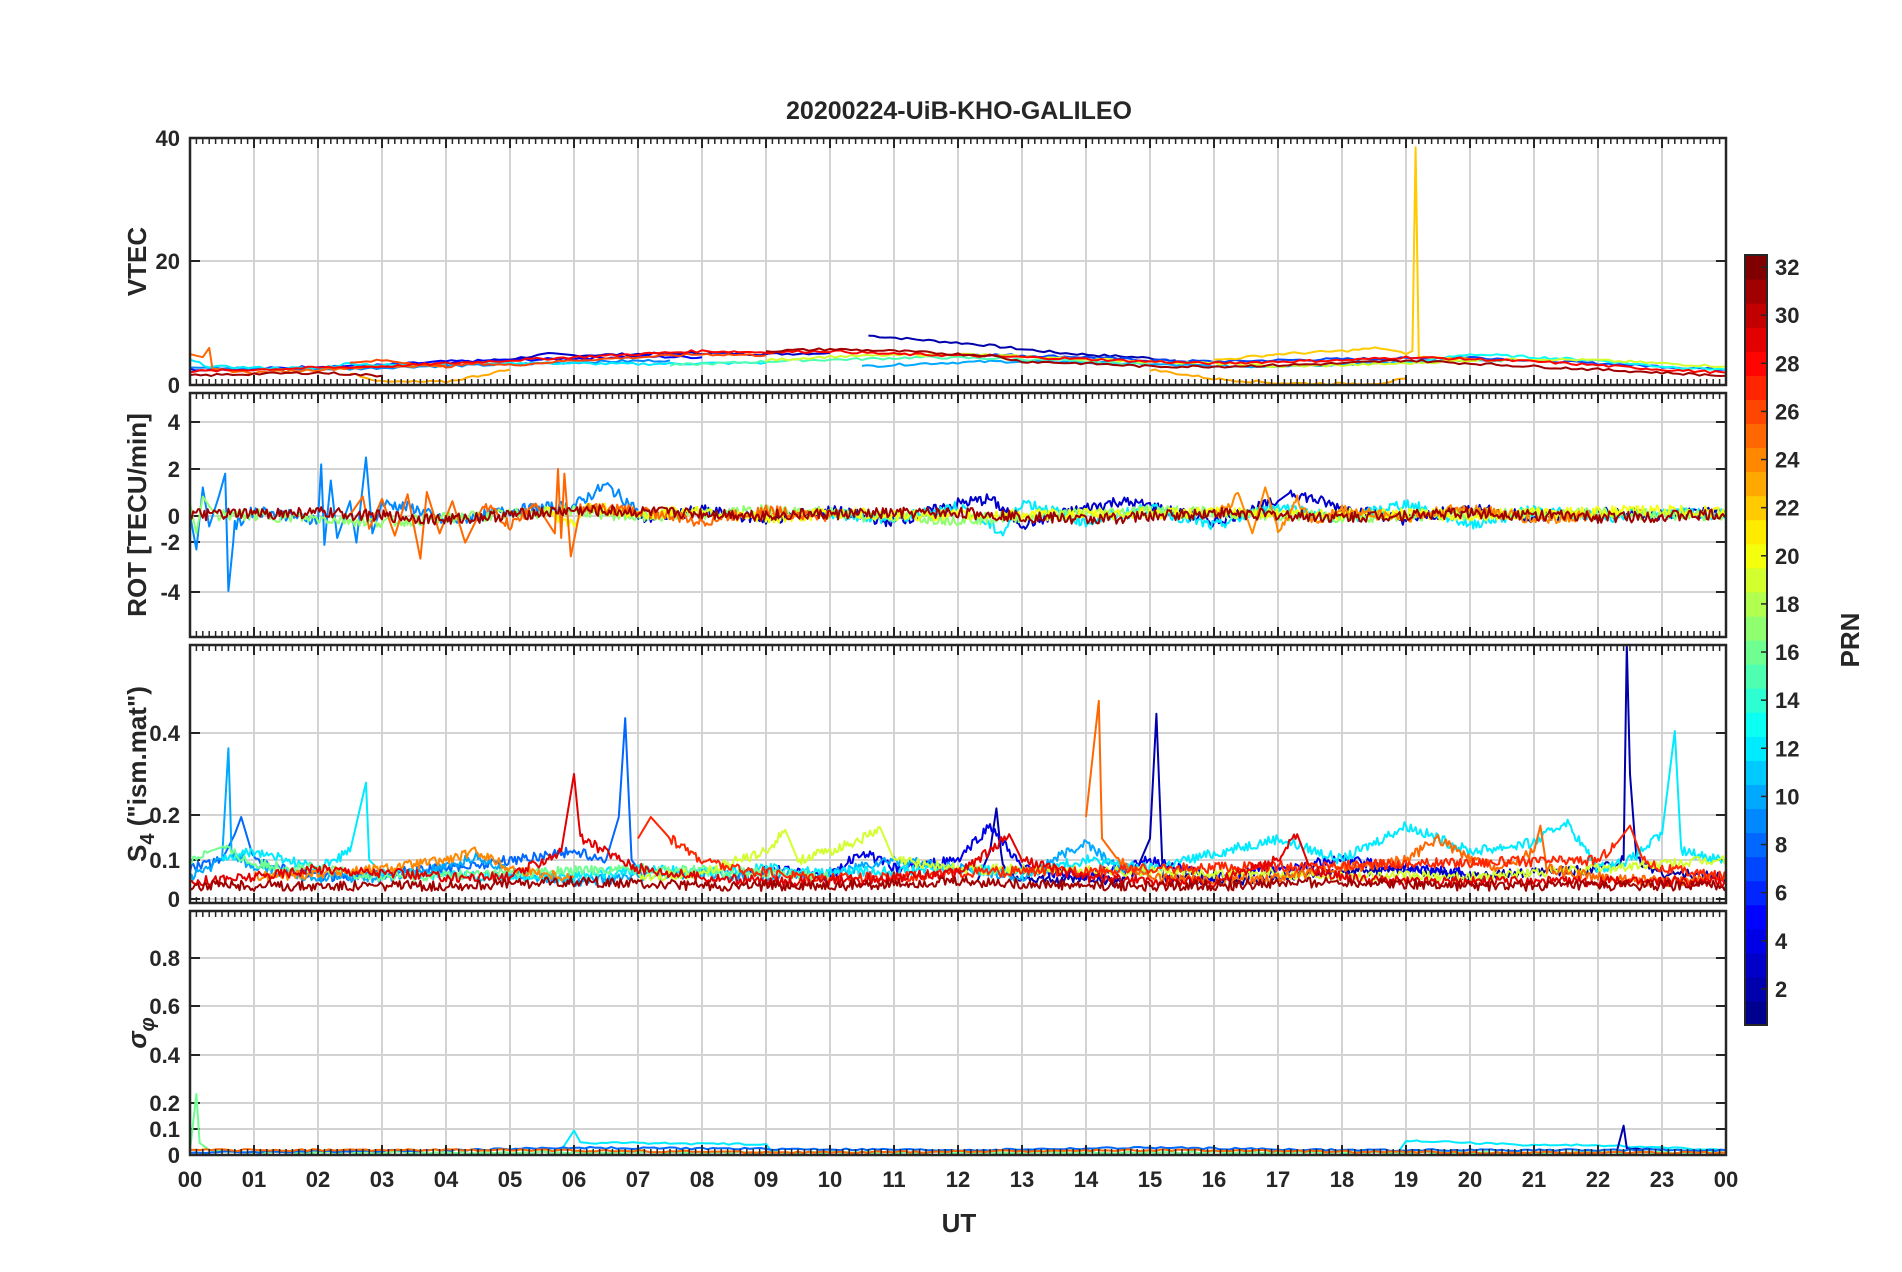  What do you see at coordinates (1150, 1179) in the screenshot?
I see `x-tick-label: 15` at bounding box center [1150, 1179].